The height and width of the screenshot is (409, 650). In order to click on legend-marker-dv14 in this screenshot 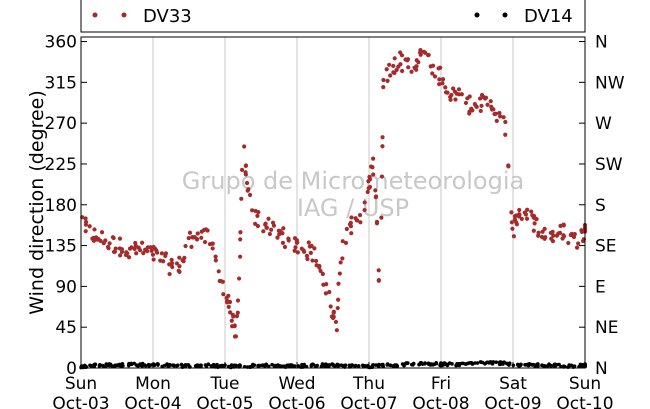, I will do `click(477, 15)`.